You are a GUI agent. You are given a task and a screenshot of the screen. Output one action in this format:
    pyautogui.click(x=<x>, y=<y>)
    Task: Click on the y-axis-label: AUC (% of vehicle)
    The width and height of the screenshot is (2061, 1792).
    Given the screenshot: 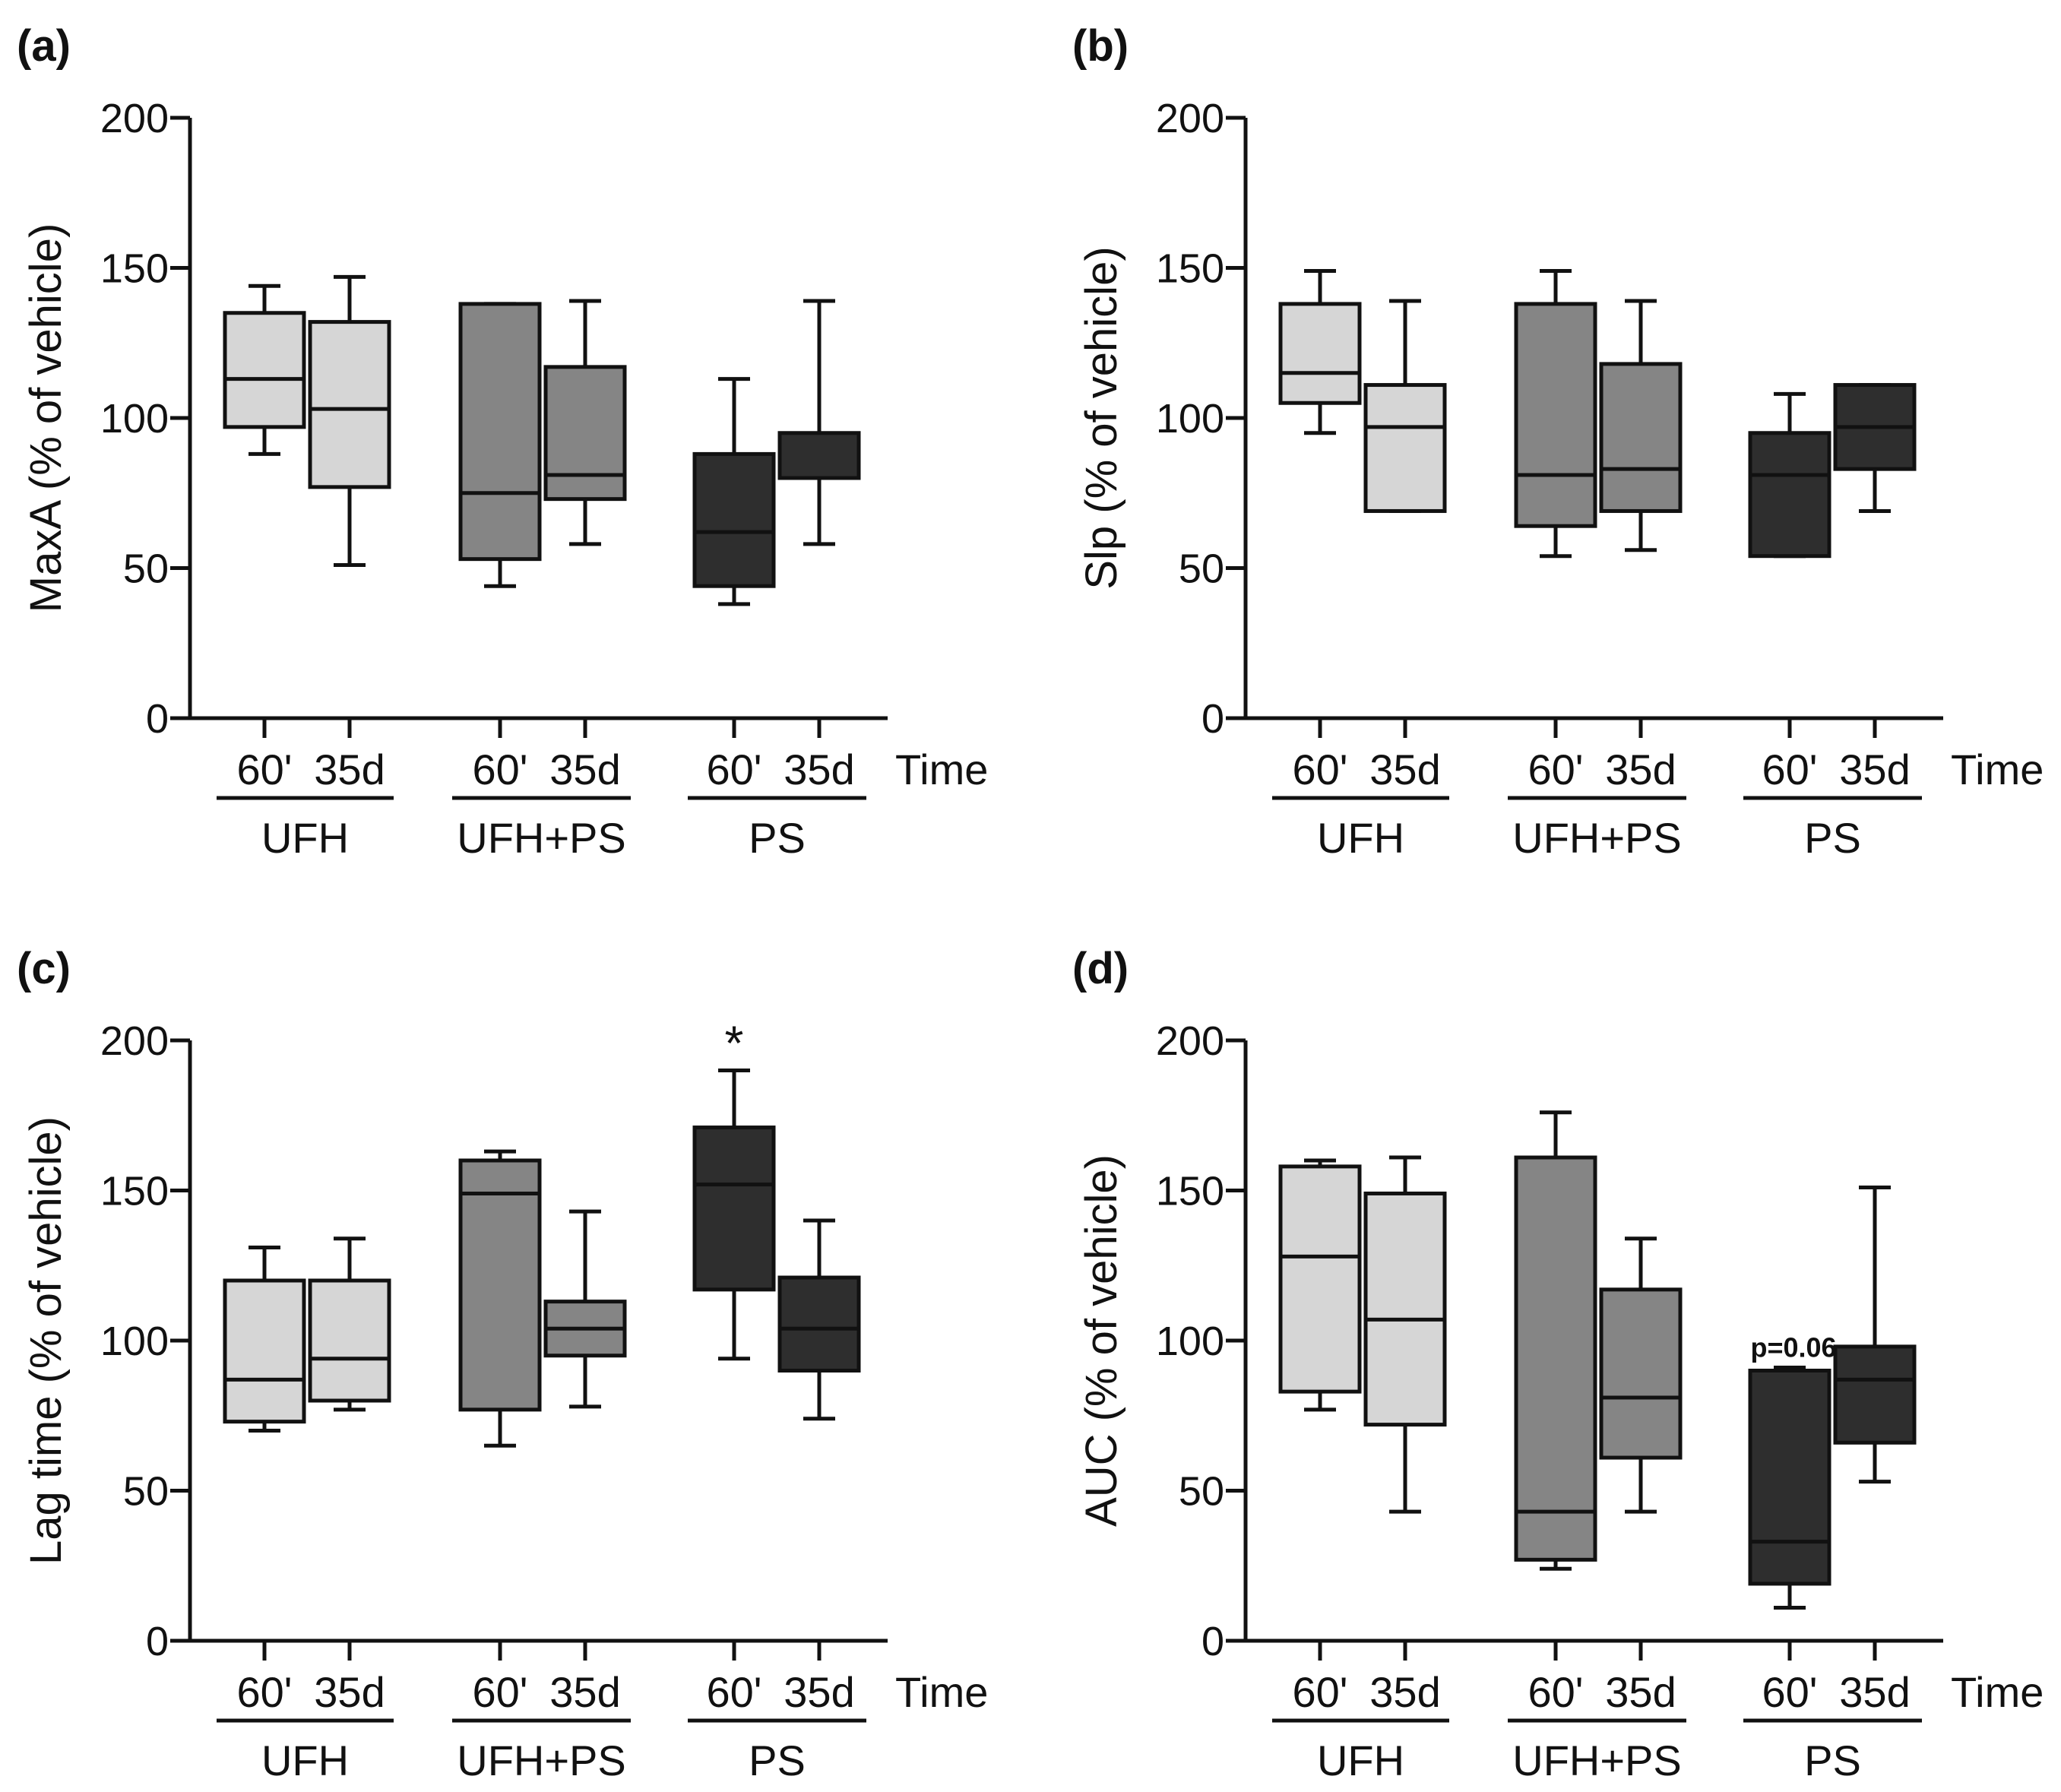 What is the action you would take?
    pyautogui.click(x=1102, y=1340)
    